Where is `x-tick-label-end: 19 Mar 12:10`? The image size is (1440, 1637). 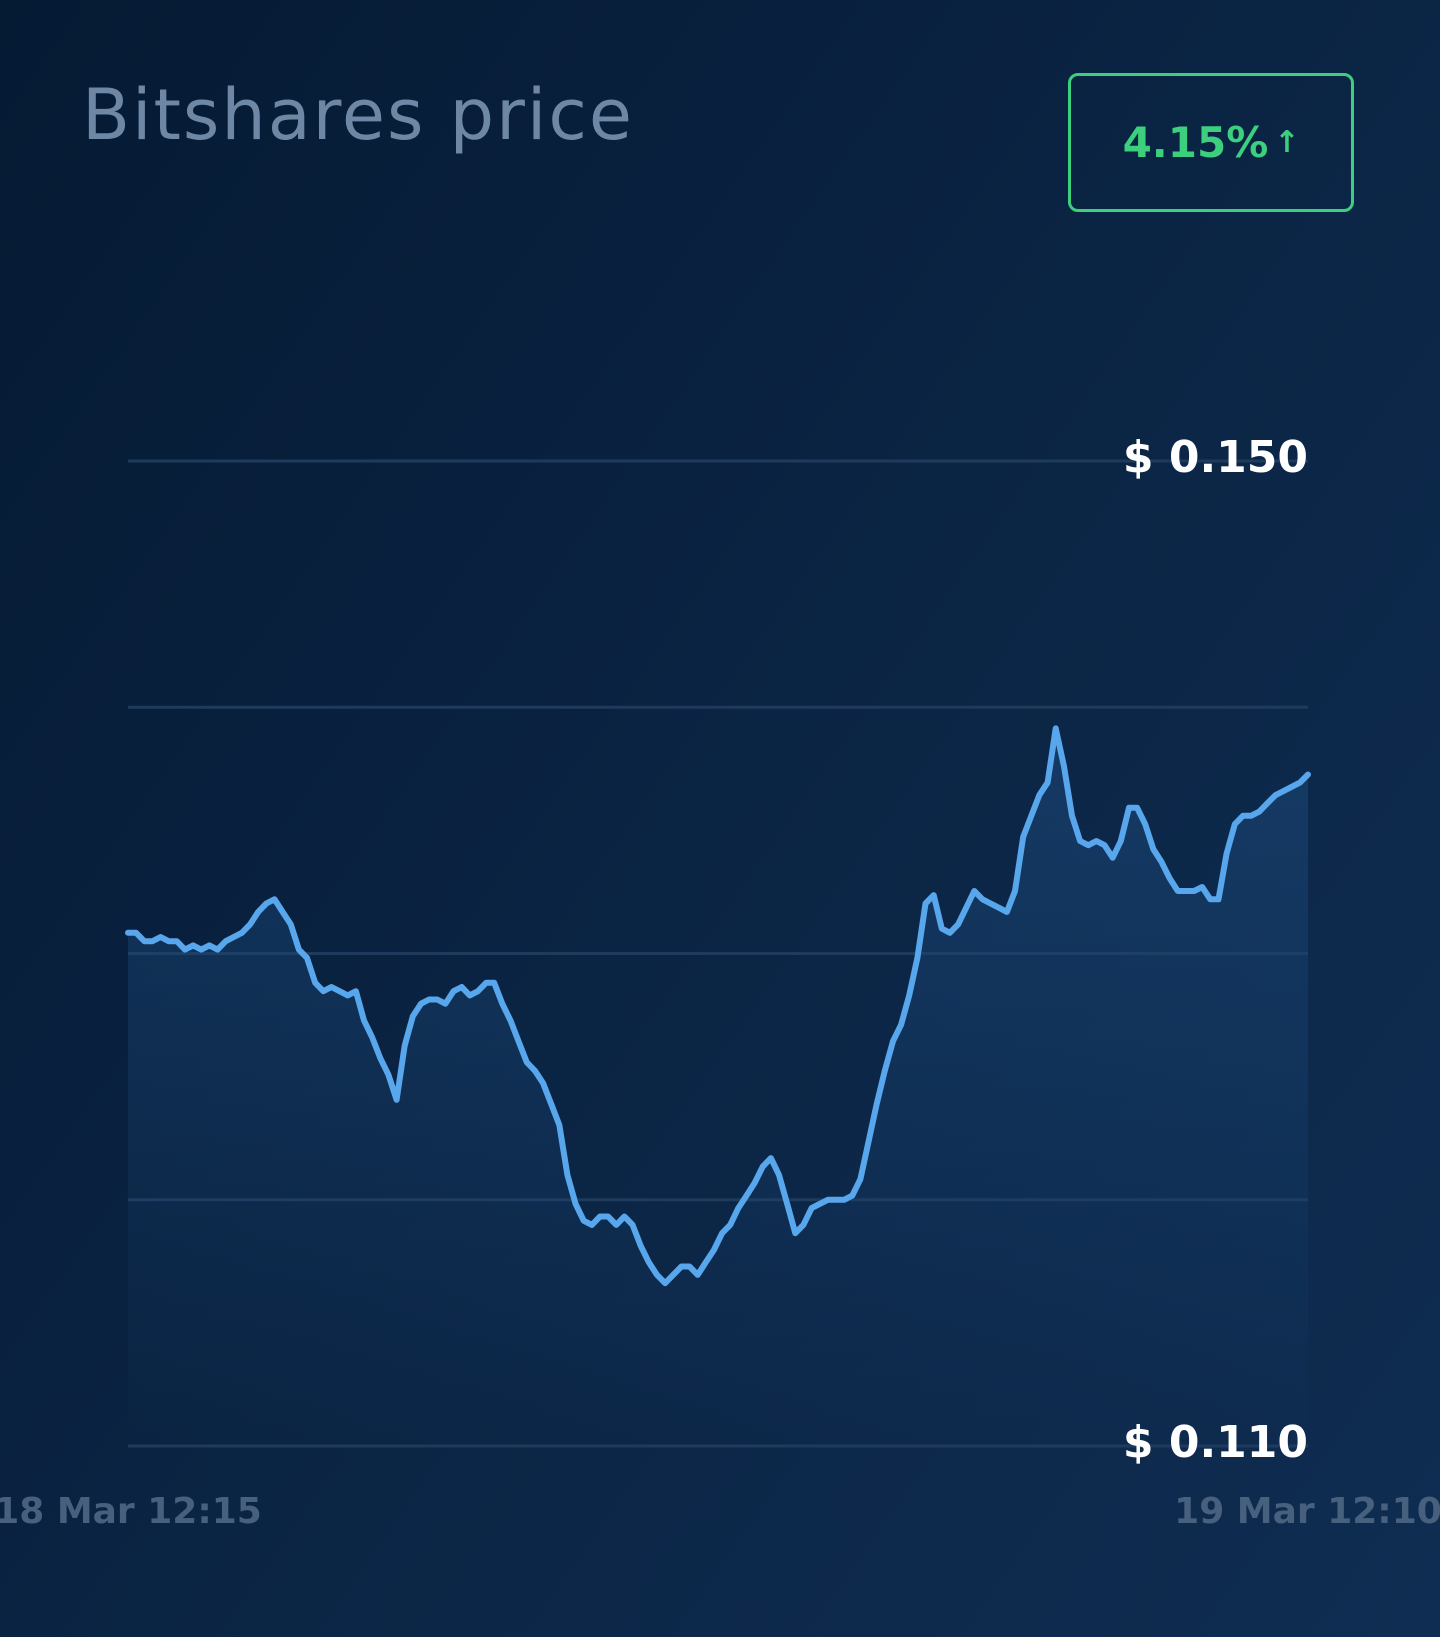 x-tick-label-end: 19 Mar 12:10 is located at coordinates (1307, 1511).